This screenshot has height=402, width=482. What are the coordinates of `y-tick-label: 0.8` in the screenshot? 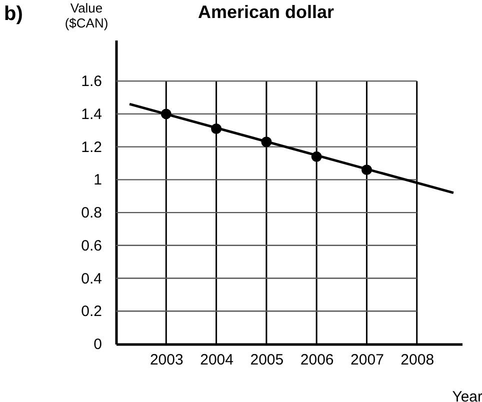 It's located at (91, 213).